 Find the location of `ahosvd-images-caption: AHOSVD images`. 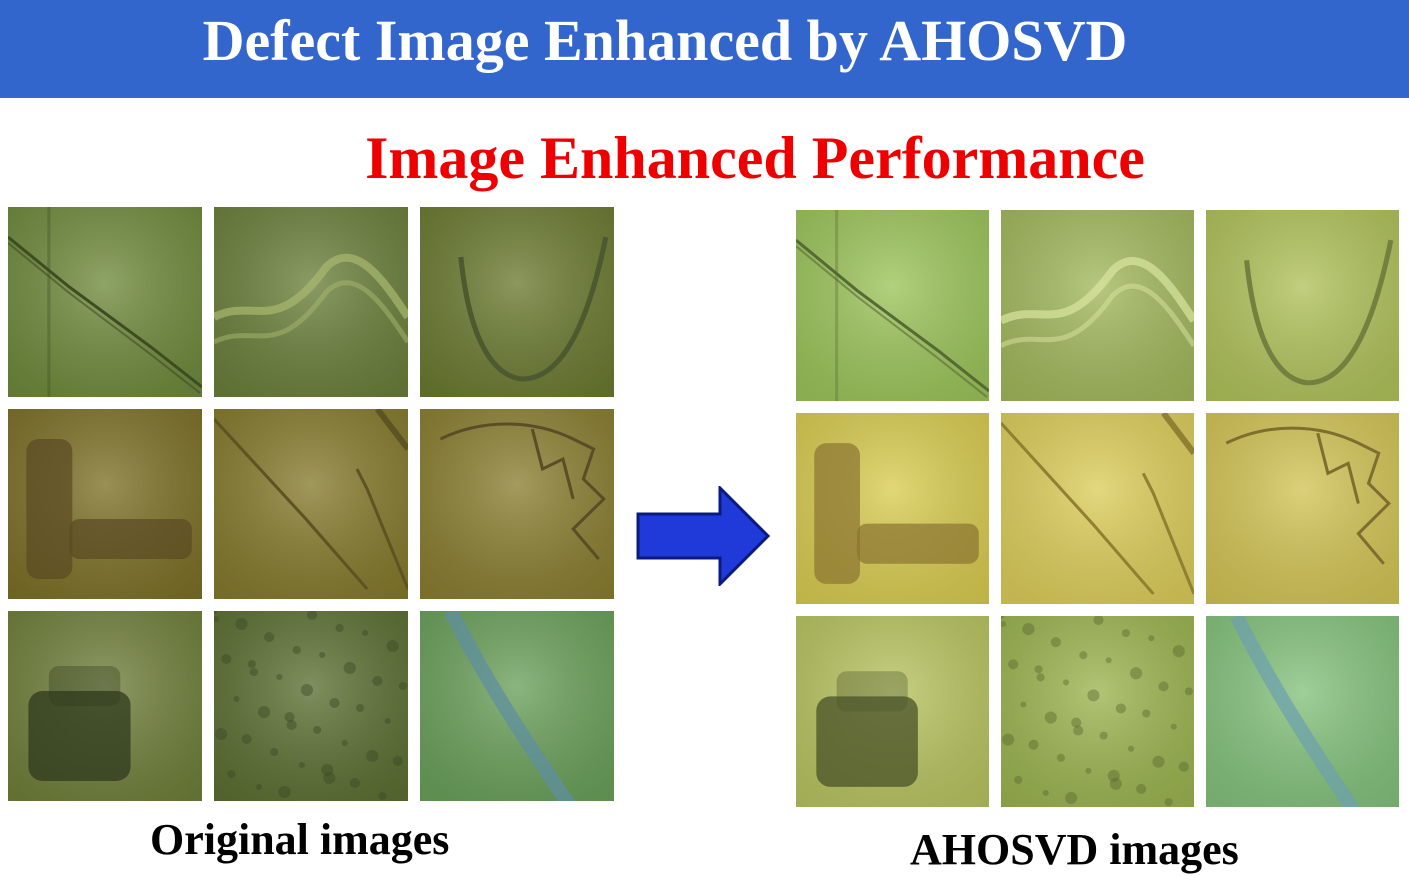

ahosvd-images-caption: AHOSVD images is located at coordinates (1074, 849).